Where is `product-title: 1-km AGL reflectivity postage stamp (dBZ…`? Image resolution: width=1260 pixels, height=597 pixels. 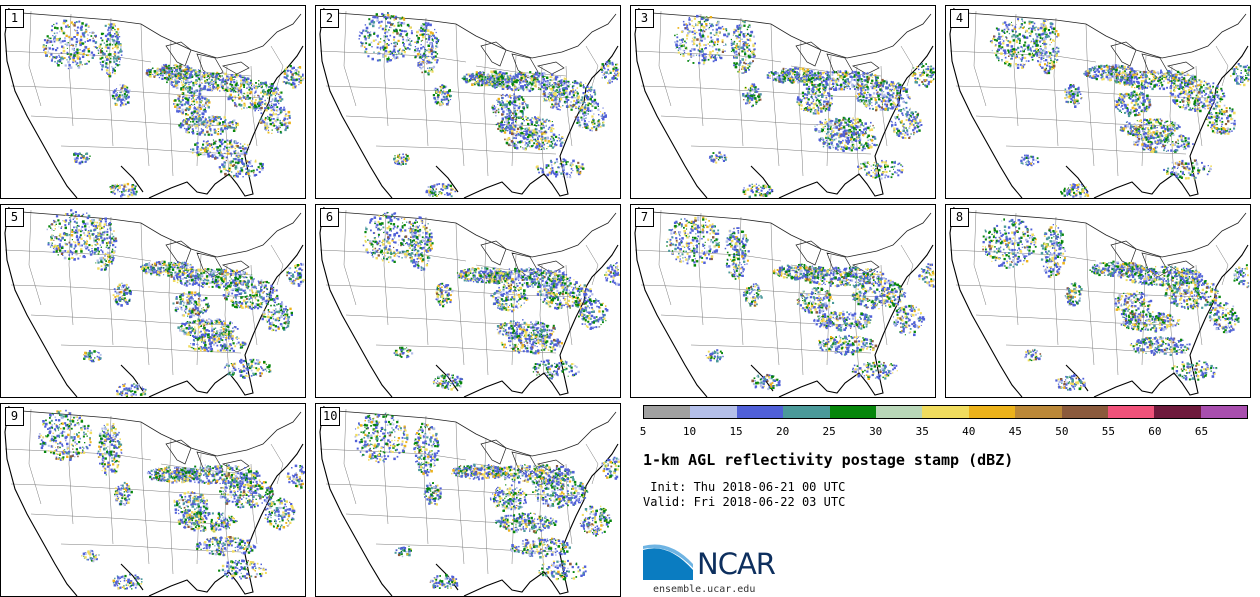 product-title: 1-km AGL reflectivity postage stamp (dBZ… is located at coordinates (828, 460).